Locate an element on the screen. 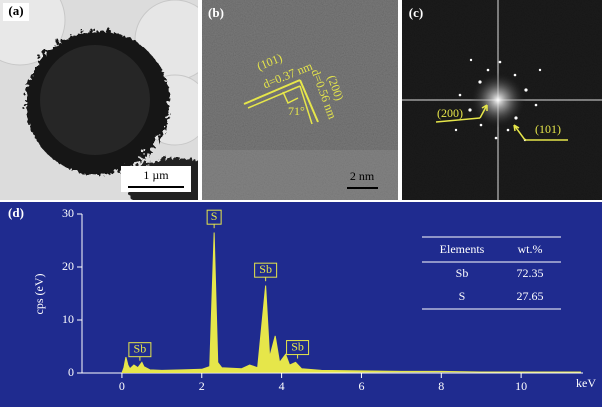 The height and width of the screenshot is (412, 602). panel-label: (c) is located at coordinates (416, 12).